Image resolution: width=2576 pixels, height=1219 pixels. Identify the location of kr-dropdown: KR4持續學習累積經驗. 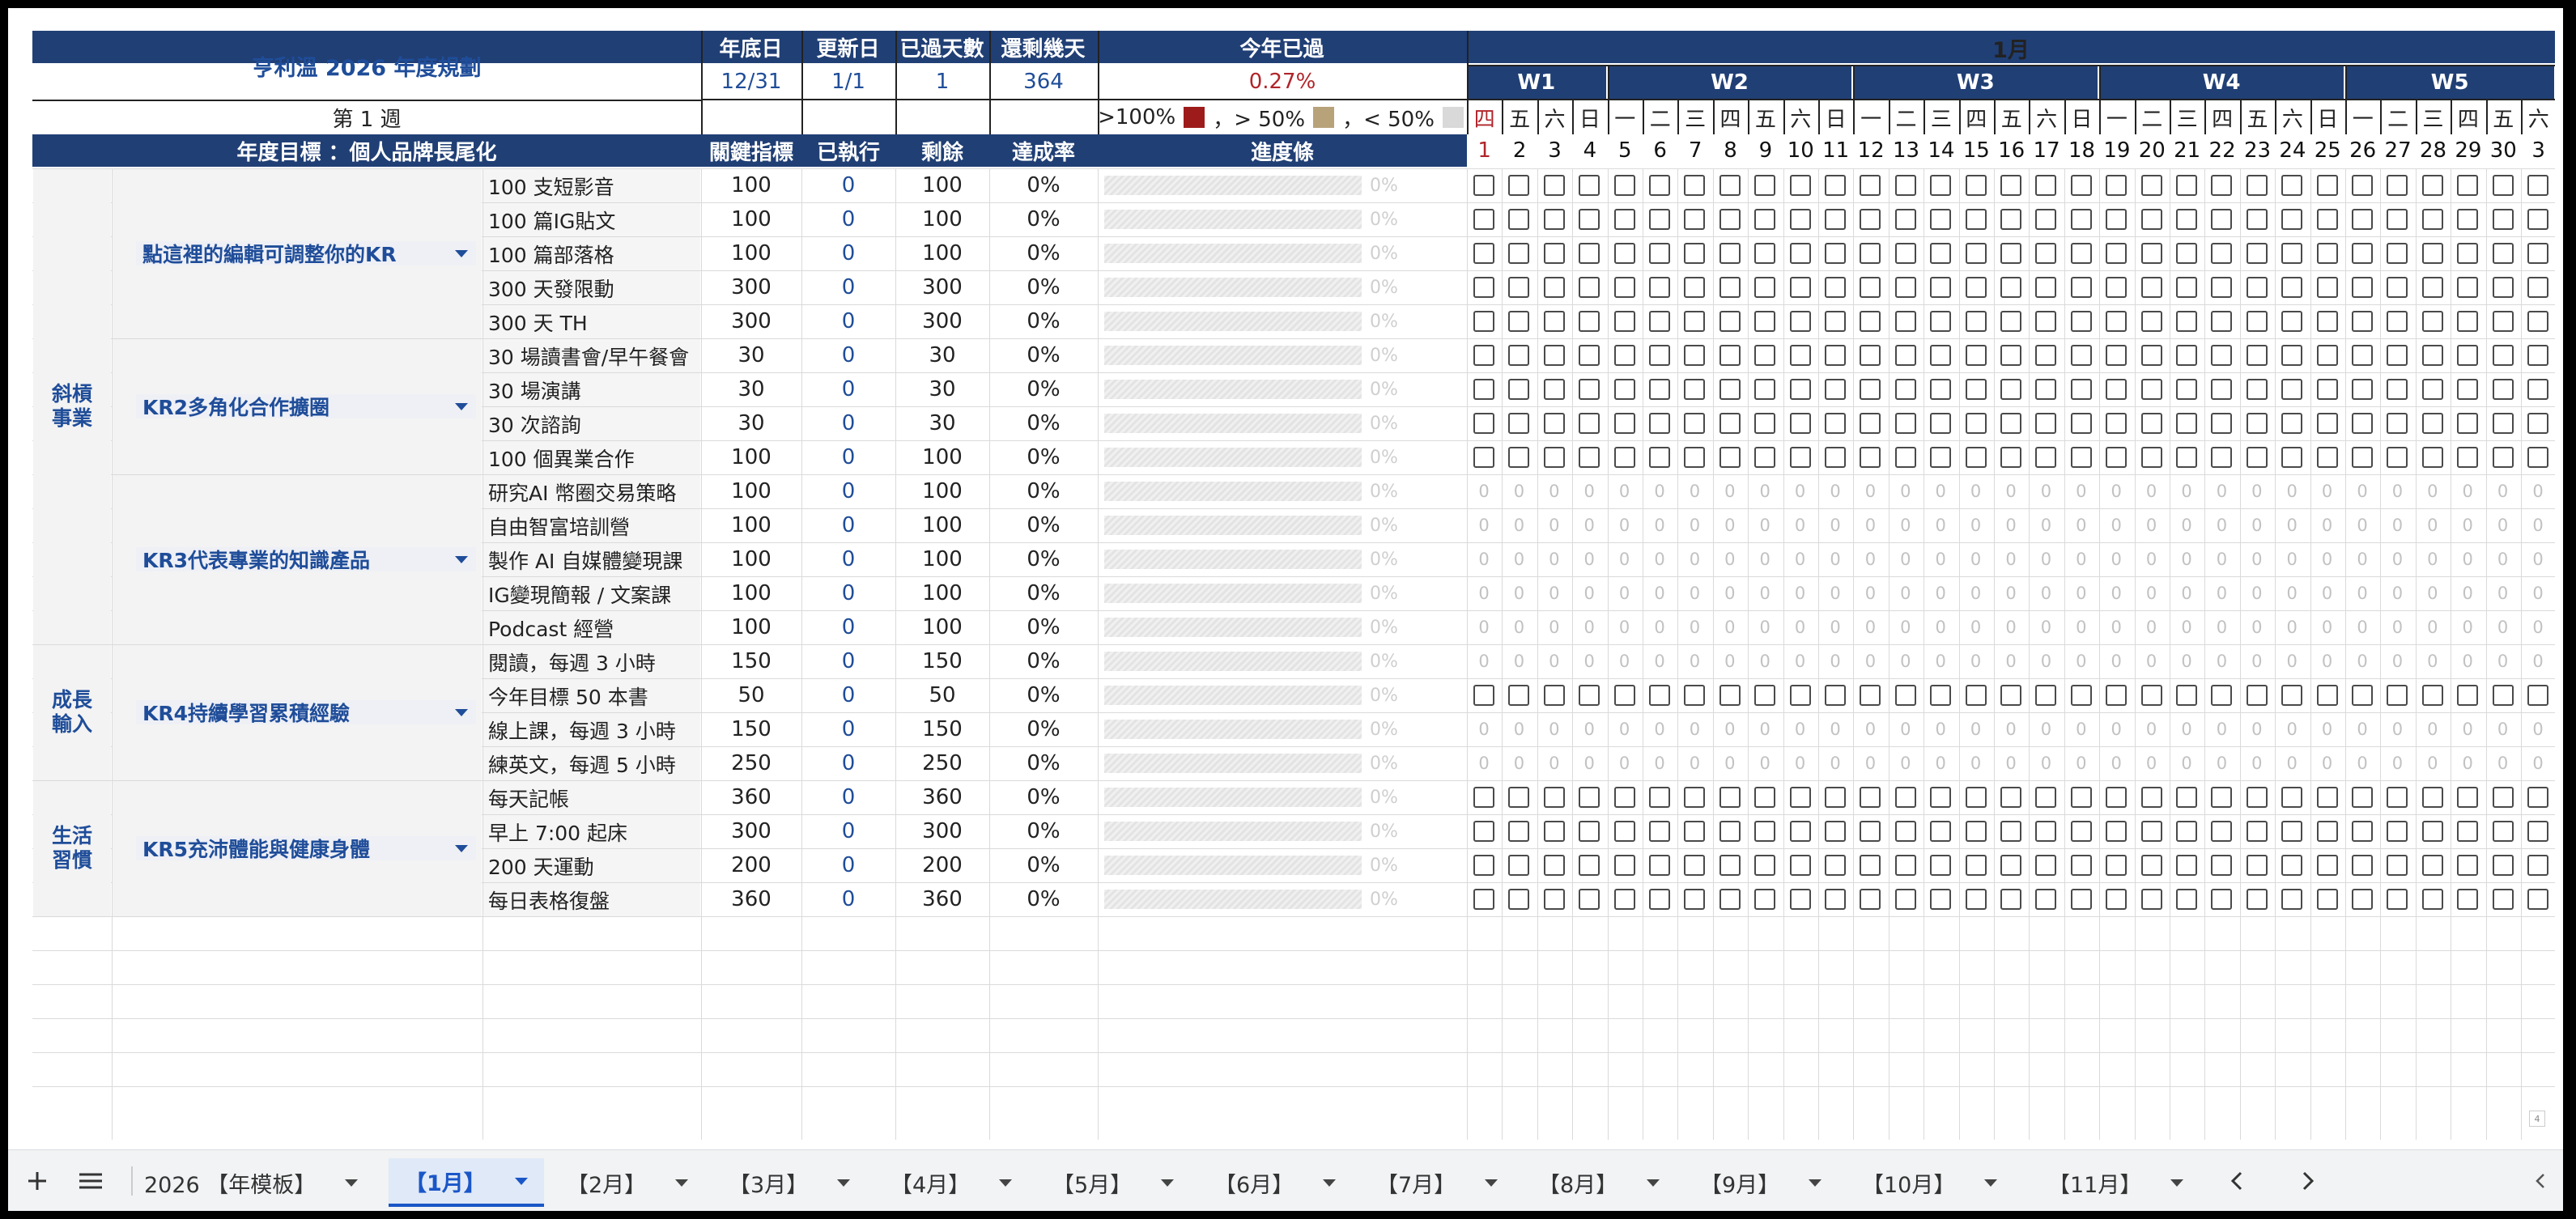
(306, 712).